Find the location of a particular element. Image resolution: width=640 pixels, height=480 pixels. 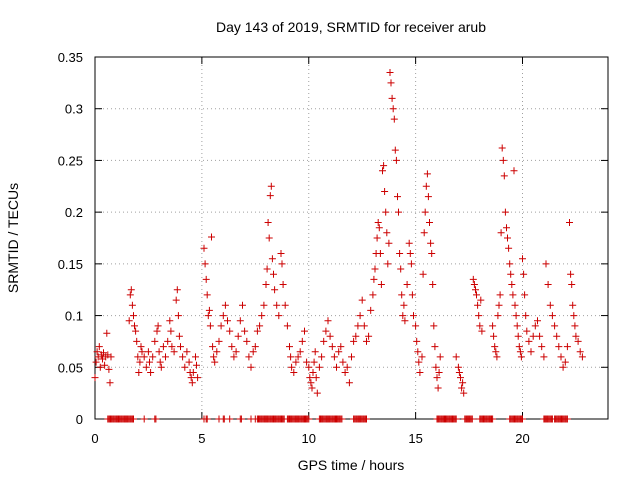

y-tick-label: 0.25 is located at coordinates (70, 160).